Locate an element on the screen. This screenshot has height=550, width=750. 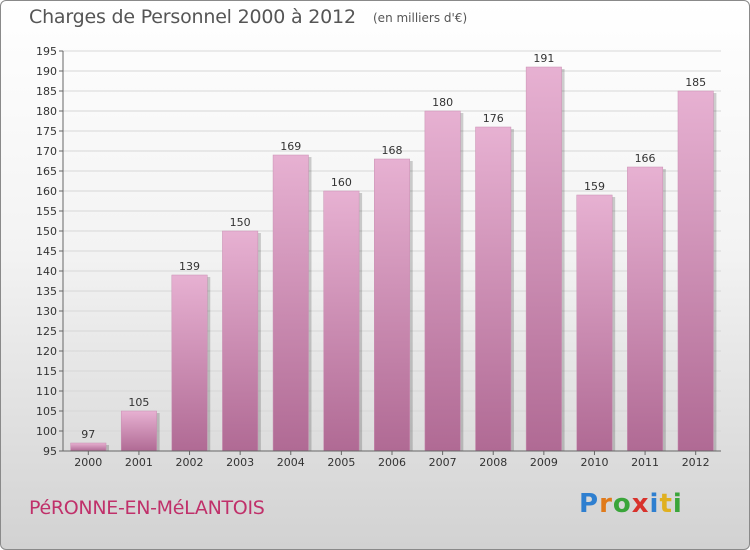
x-tick-label: 2007 is located at coordinates (443, 462).